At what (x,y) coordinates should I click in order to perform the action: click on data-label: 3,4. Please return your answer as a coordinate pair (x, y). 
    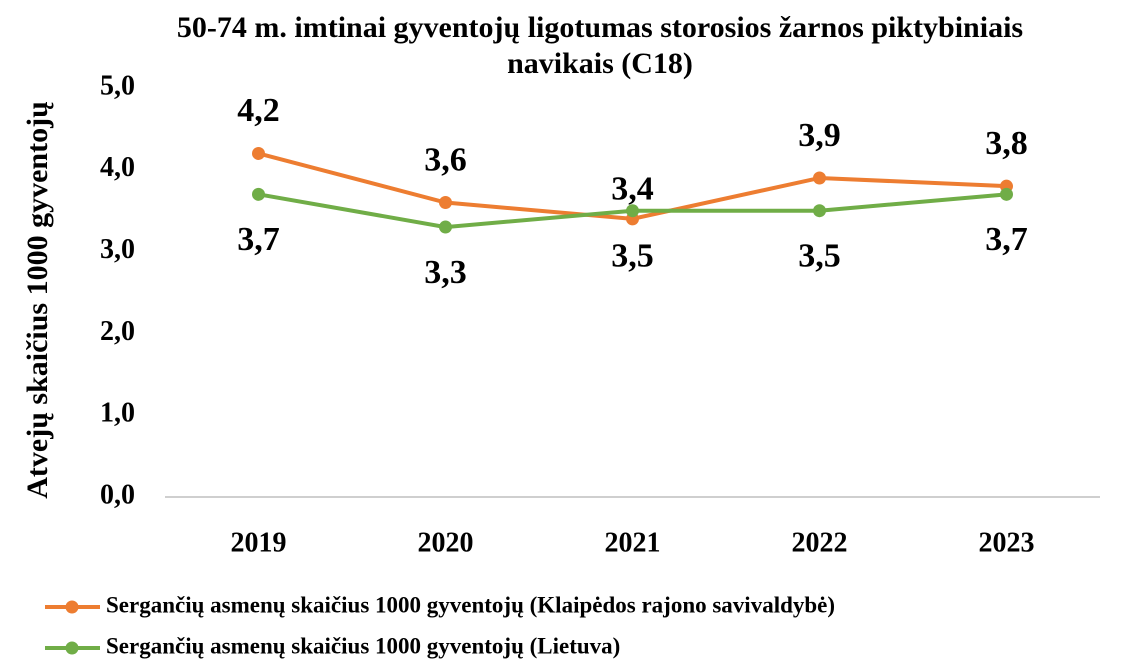
    Looking at the image, I should click on (632, 189).